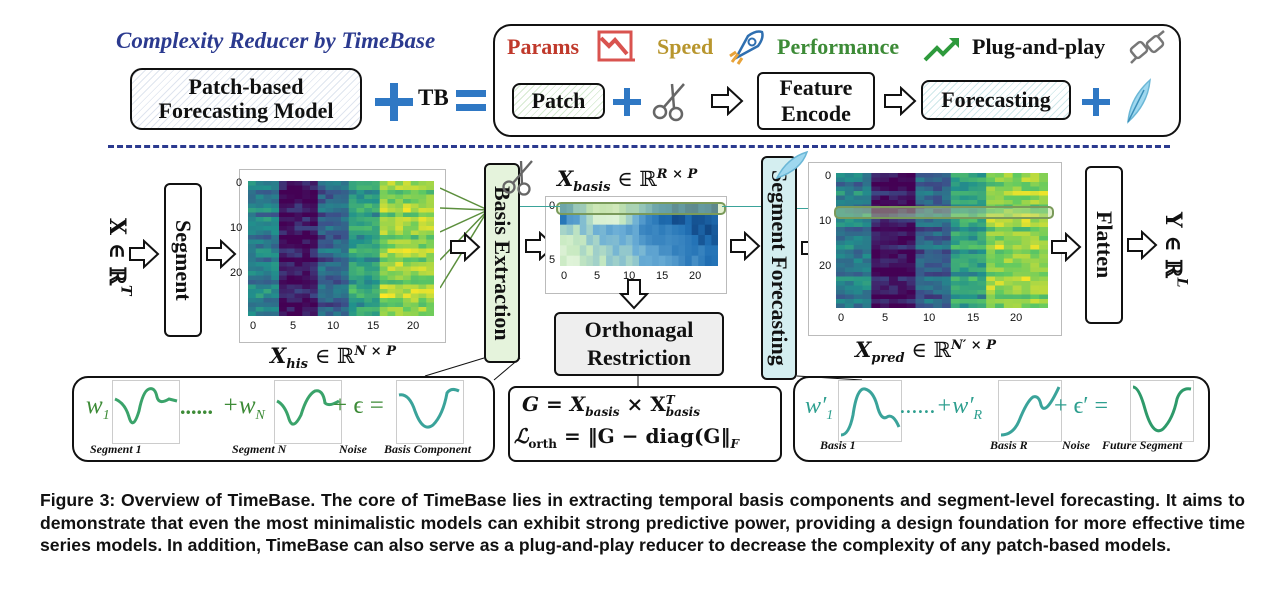 This screenshot has height=607, width=1280. I want to click on feature-encode-box: Feature Encode, so click(816, 101).